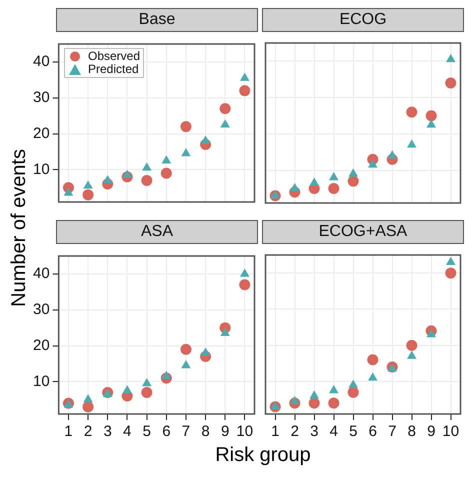 Image resolution: width=474 pixels, height=500 pixels. I want to click on legend-label: Observed, so click(114, 56).